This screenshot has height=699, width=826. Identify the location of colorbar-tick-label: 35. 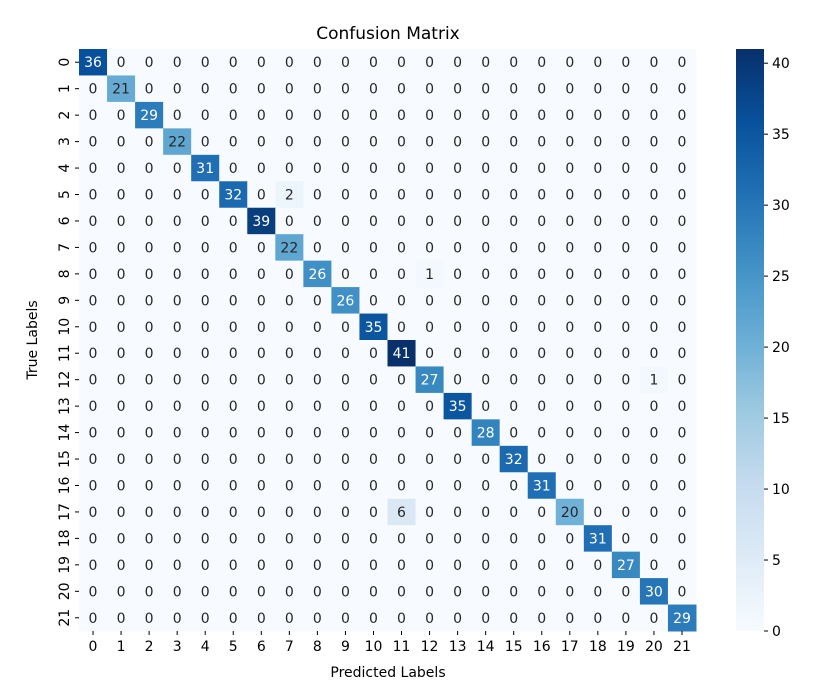
(781, 135).